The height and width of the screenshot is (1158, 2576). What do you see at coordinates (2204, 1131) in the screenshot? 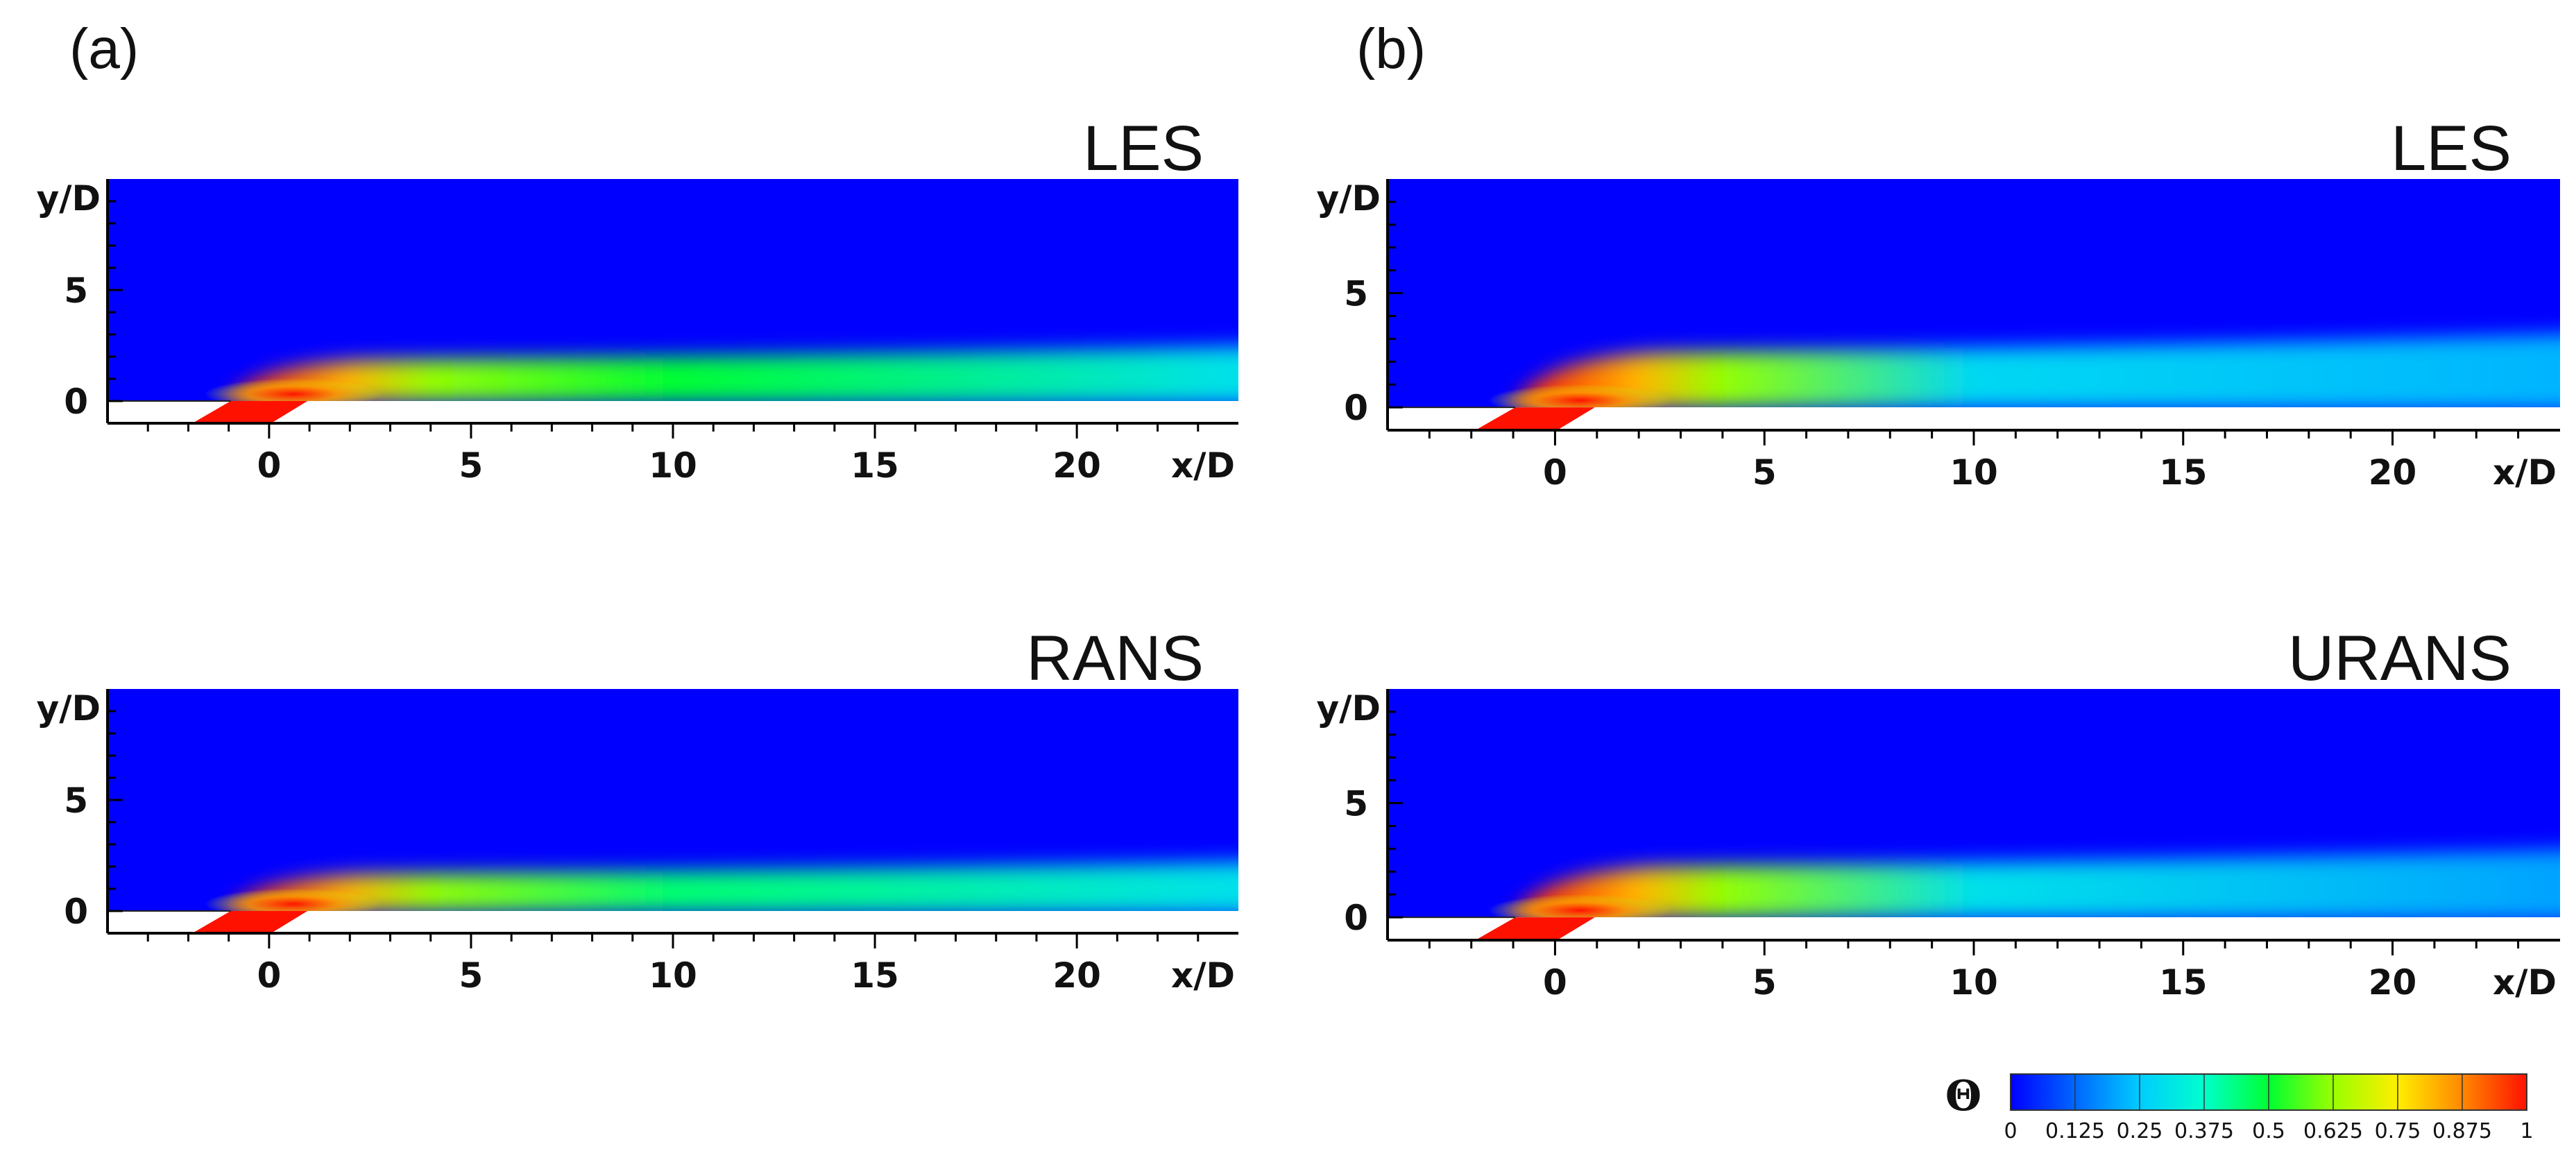
I see `colorbar-tick-label: 0.375` at bounding box center [2204, 1131].